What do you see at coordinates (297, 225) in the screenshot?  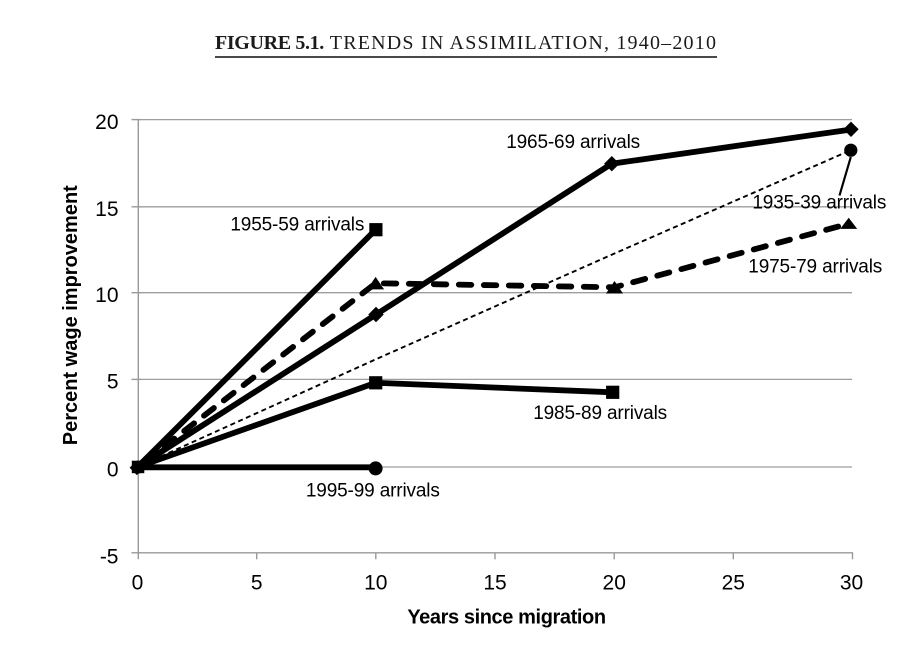 I see `svg-text: 1955-59 arrivals` at bounding box center [297, 225].